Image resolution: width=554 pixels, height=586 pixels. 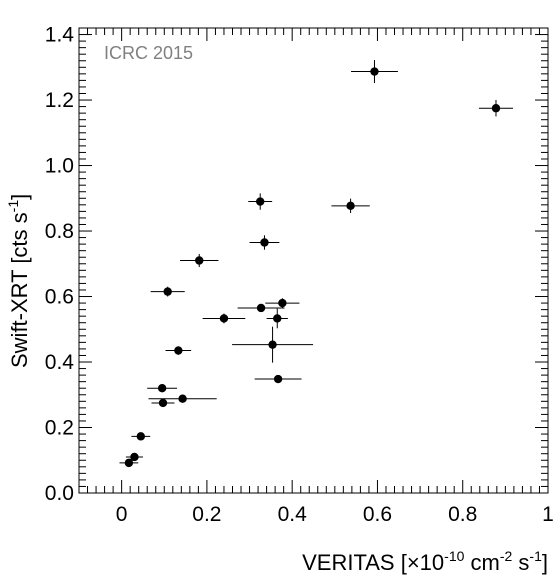 I want to click on y-tick-label: 1.2, so click(x=59, y=100).